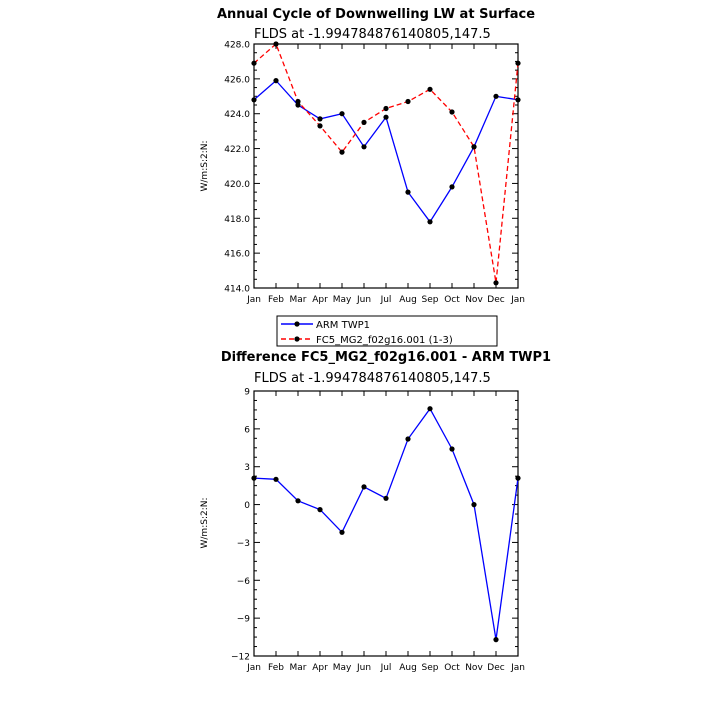 The height and width of the screenshot is (703, 703). What do you see at coordinates (237, 220) in the screenshot?
I see `y-tick-label: 418.0` at bounding box center [237, 220].